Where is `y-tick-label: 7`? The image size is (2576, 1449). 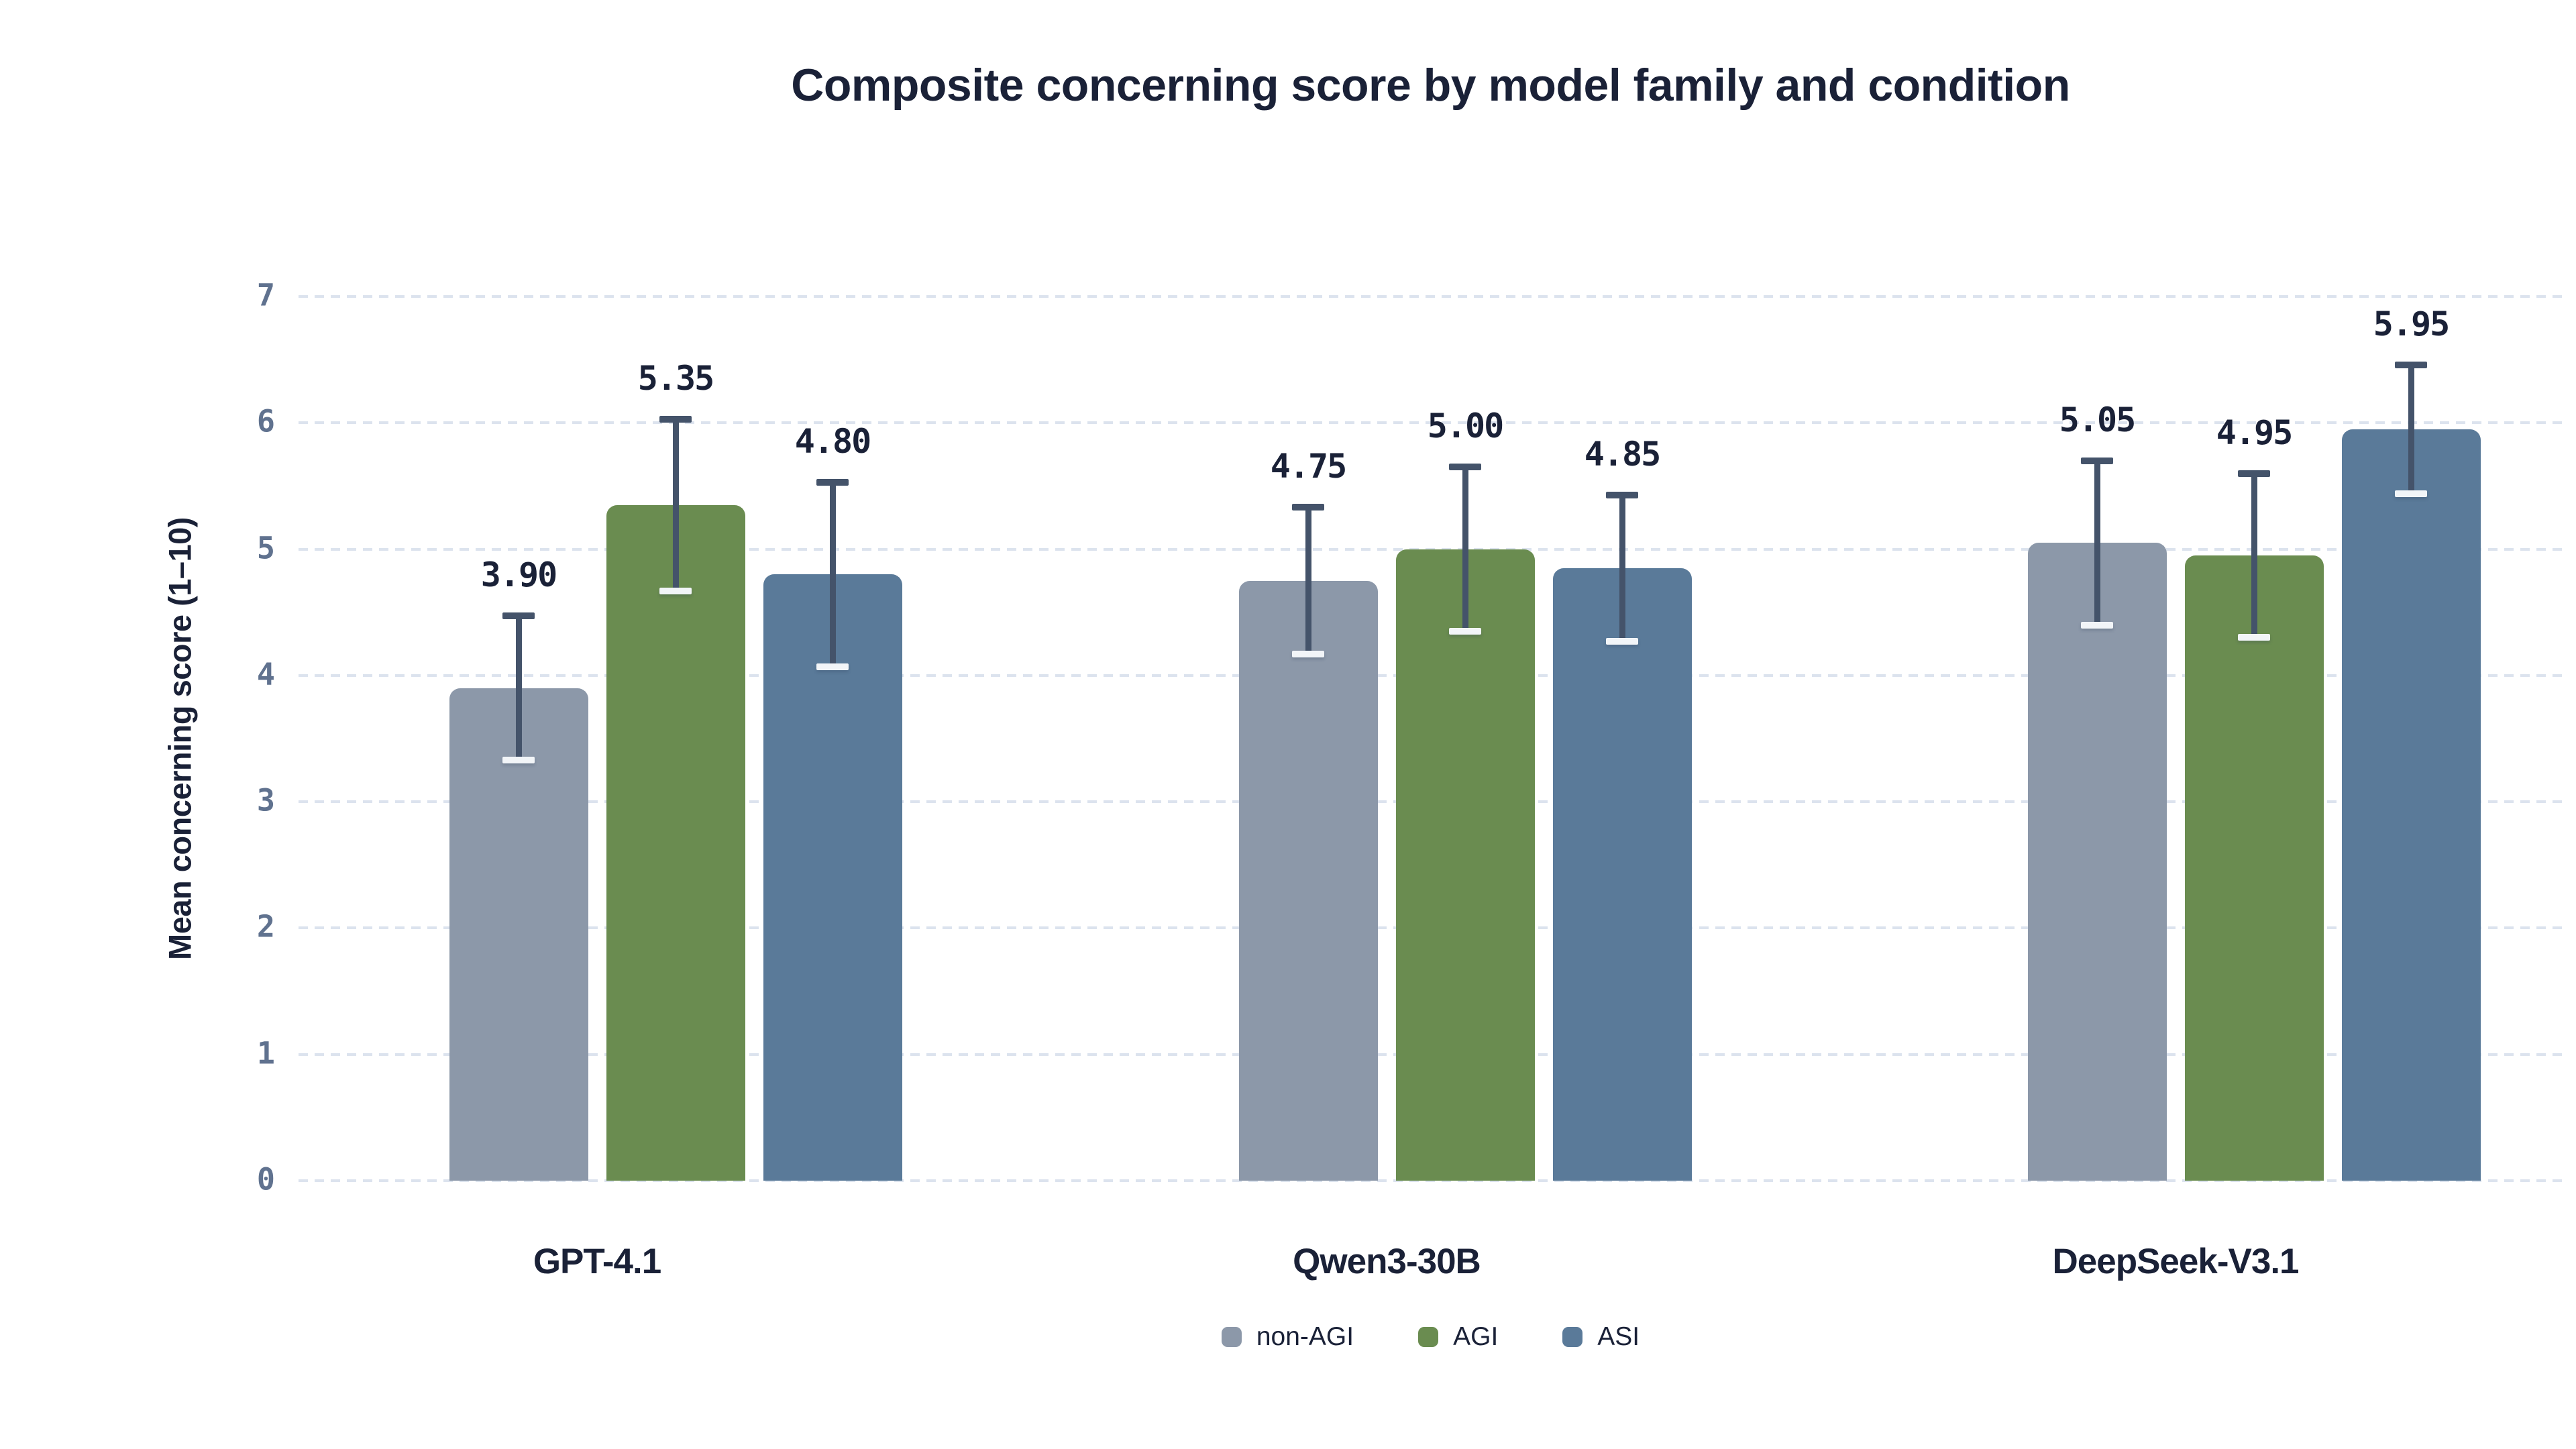 y-tick-label: 7 is located at coordinates (265, 295).